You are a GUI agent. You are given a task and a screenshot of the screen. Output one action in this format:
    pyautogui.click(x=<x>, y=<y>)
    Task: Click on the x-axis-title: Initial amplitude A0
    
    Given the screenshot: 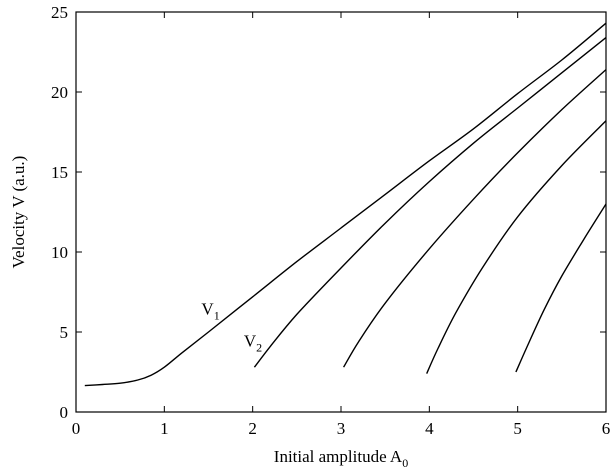 What is the action you would take?
    pyautogui.click(x=341, y=458)
    